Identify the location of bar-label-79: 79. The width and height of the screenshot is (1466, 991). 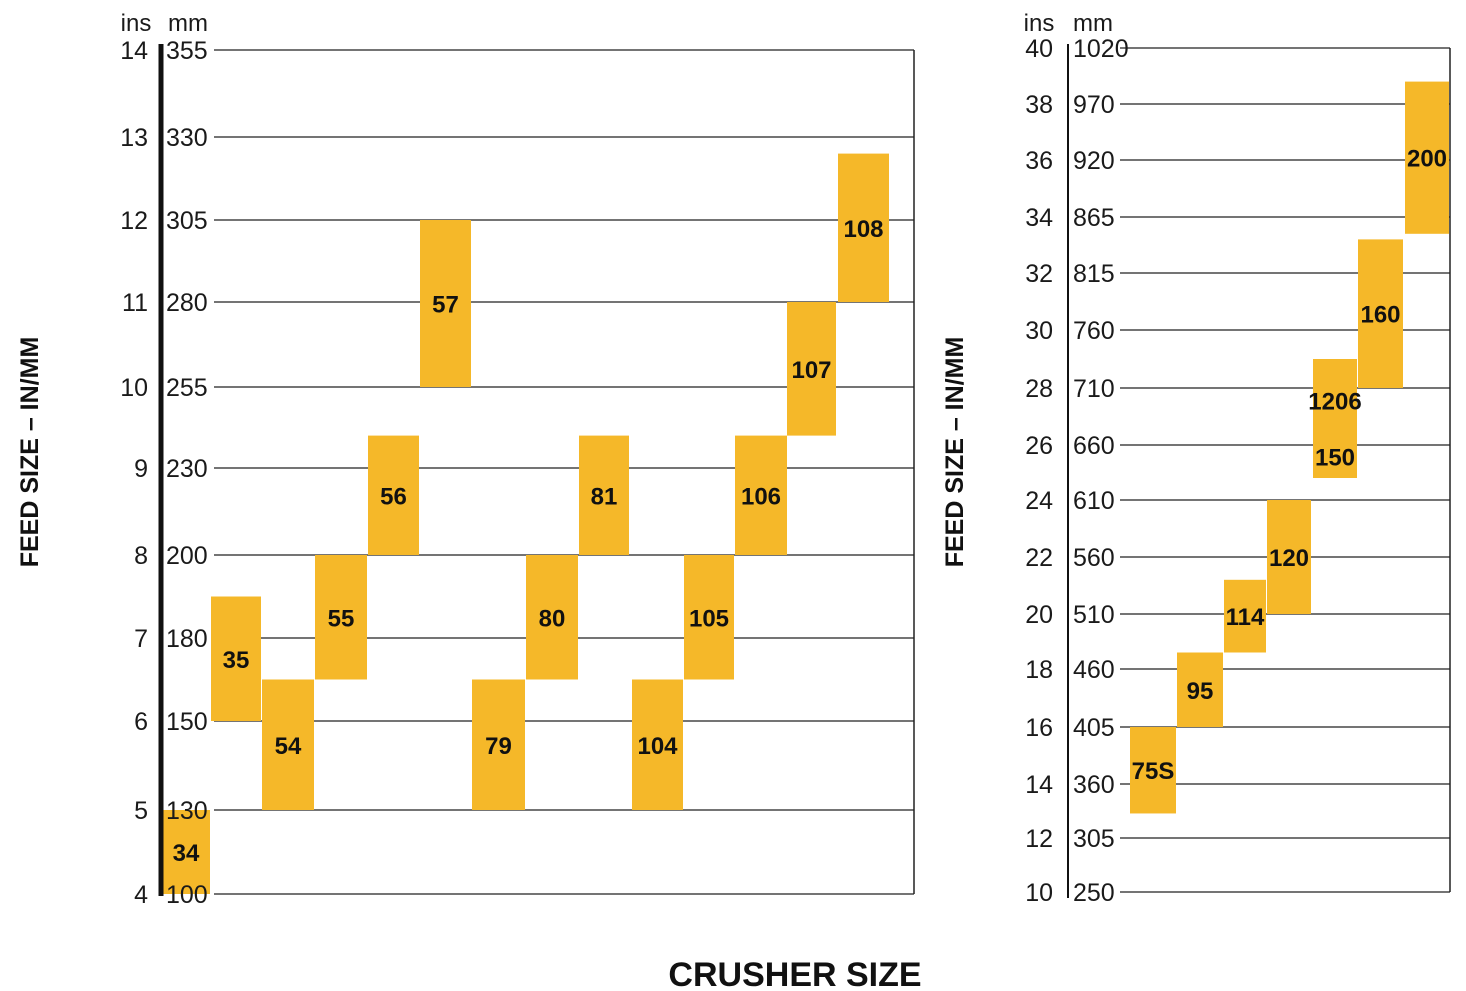
(498, 746).